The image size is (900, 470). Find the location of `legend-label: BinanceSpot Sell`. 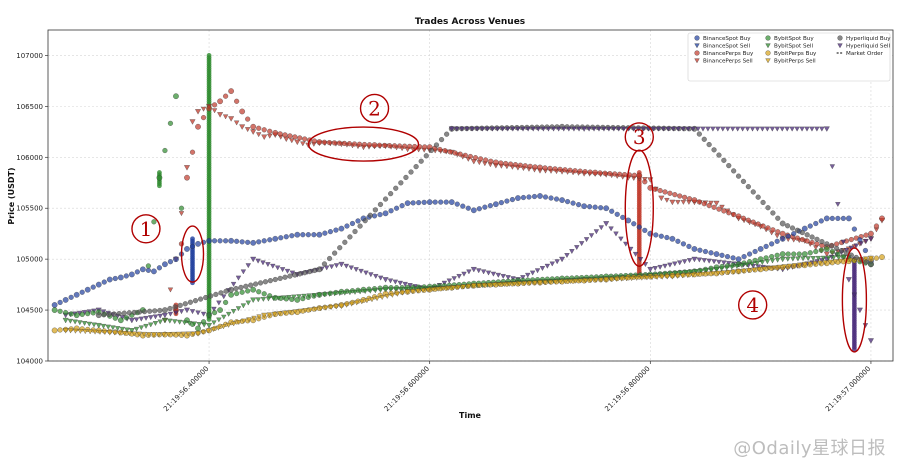

legend-label: BinanceSpot Sell is located at coordinates (726, 47).